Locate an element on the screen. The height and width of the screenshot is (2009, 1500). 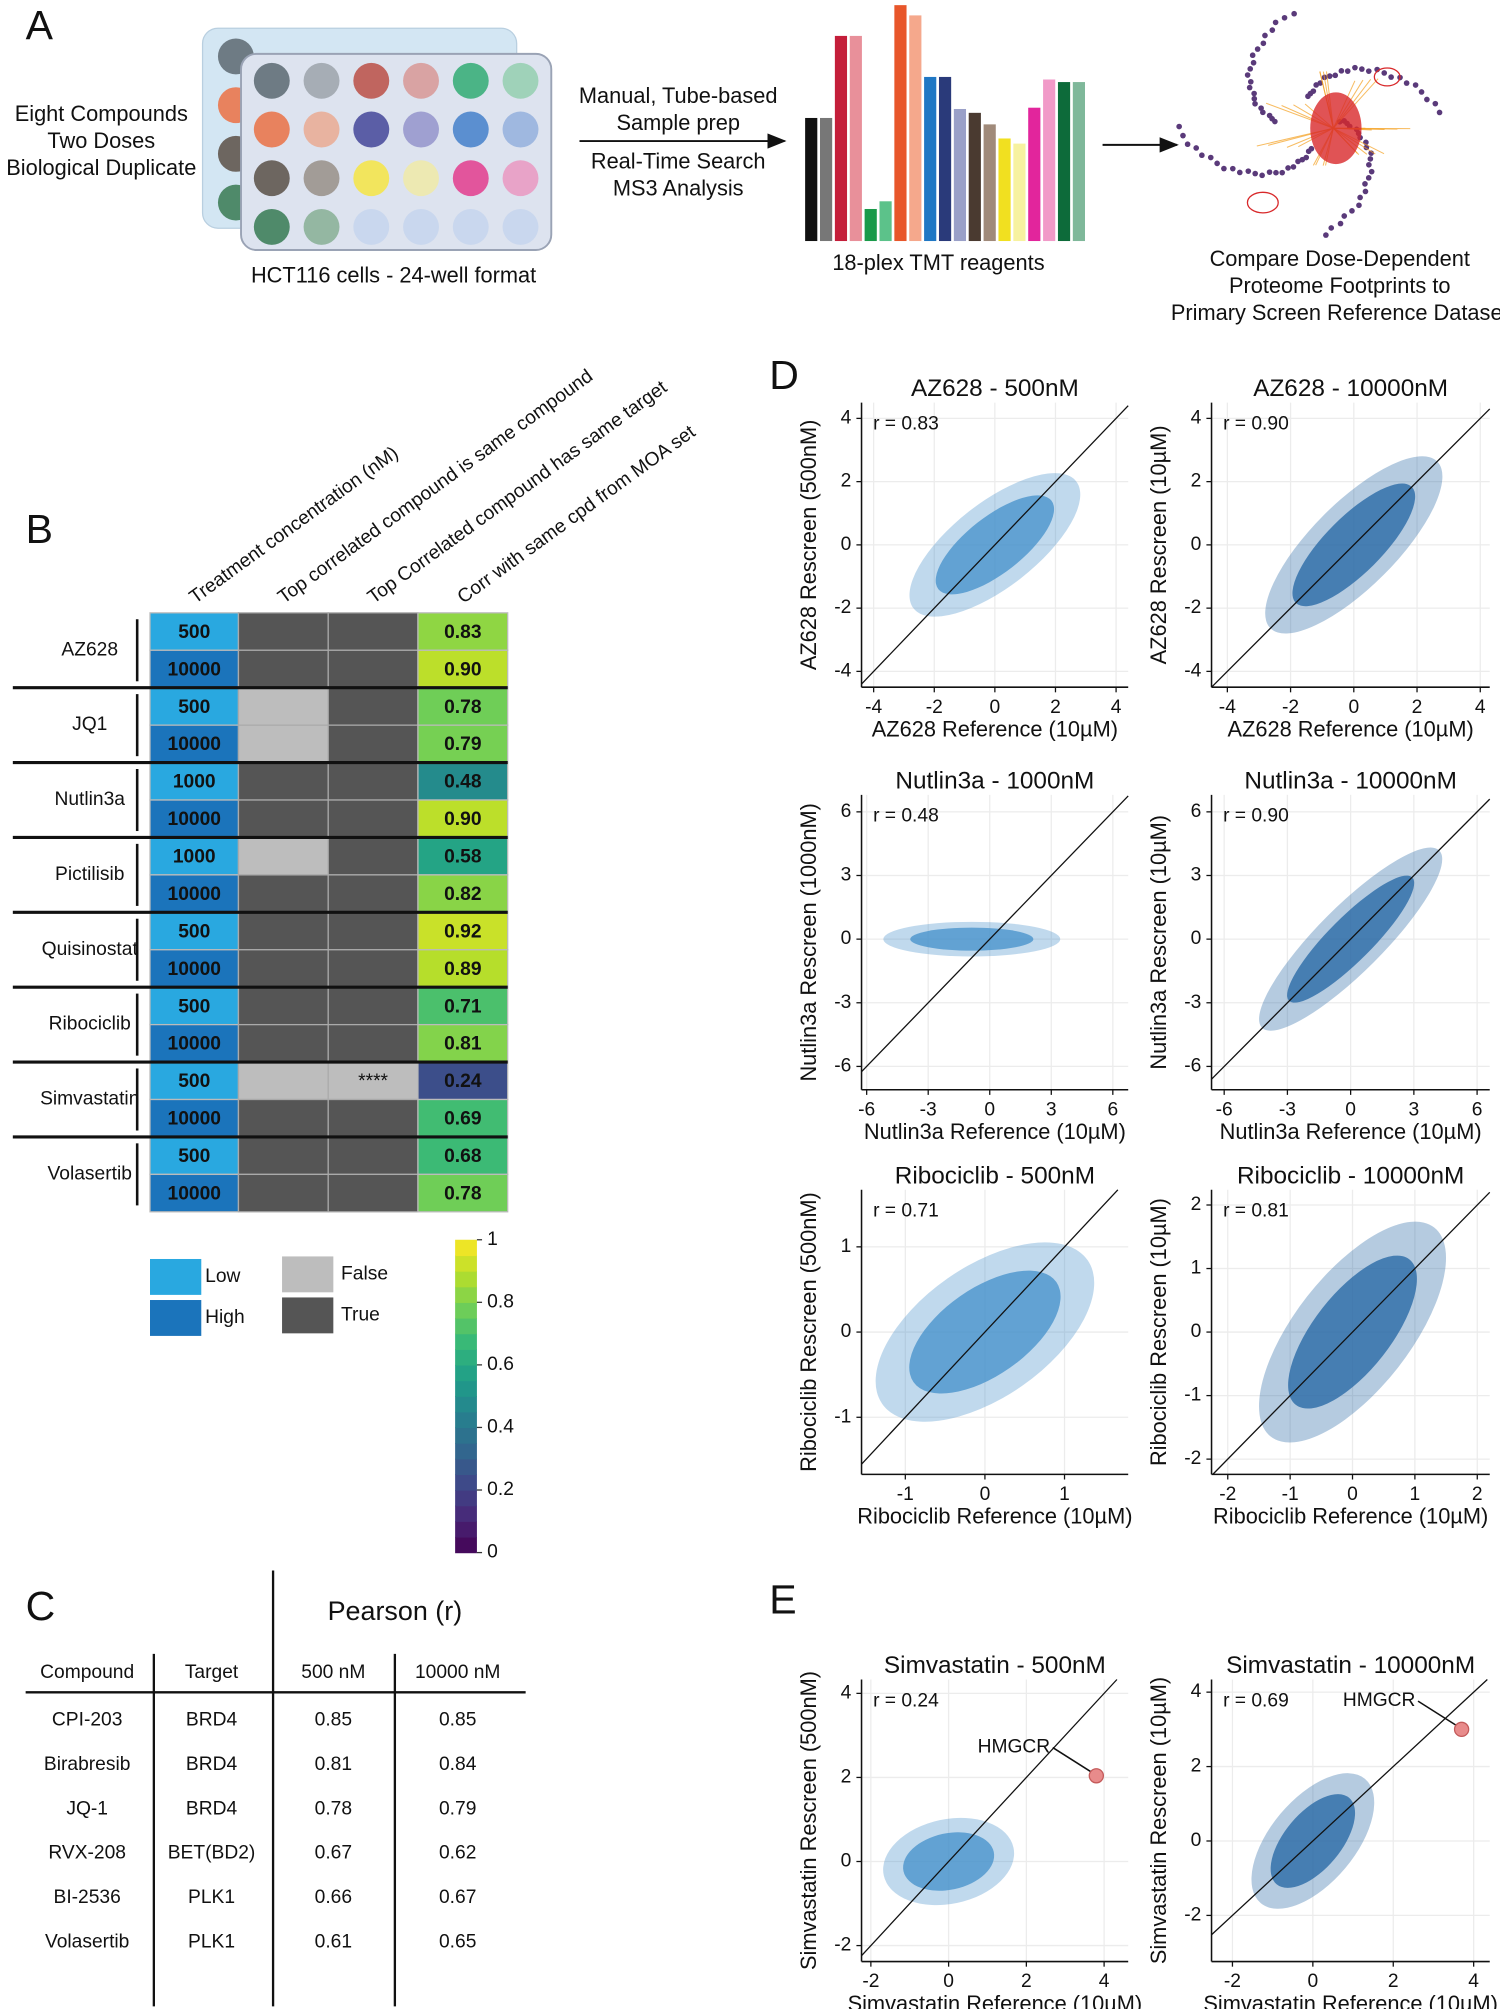
y-tick-label: 3 is located at coordinates (1196, 875).